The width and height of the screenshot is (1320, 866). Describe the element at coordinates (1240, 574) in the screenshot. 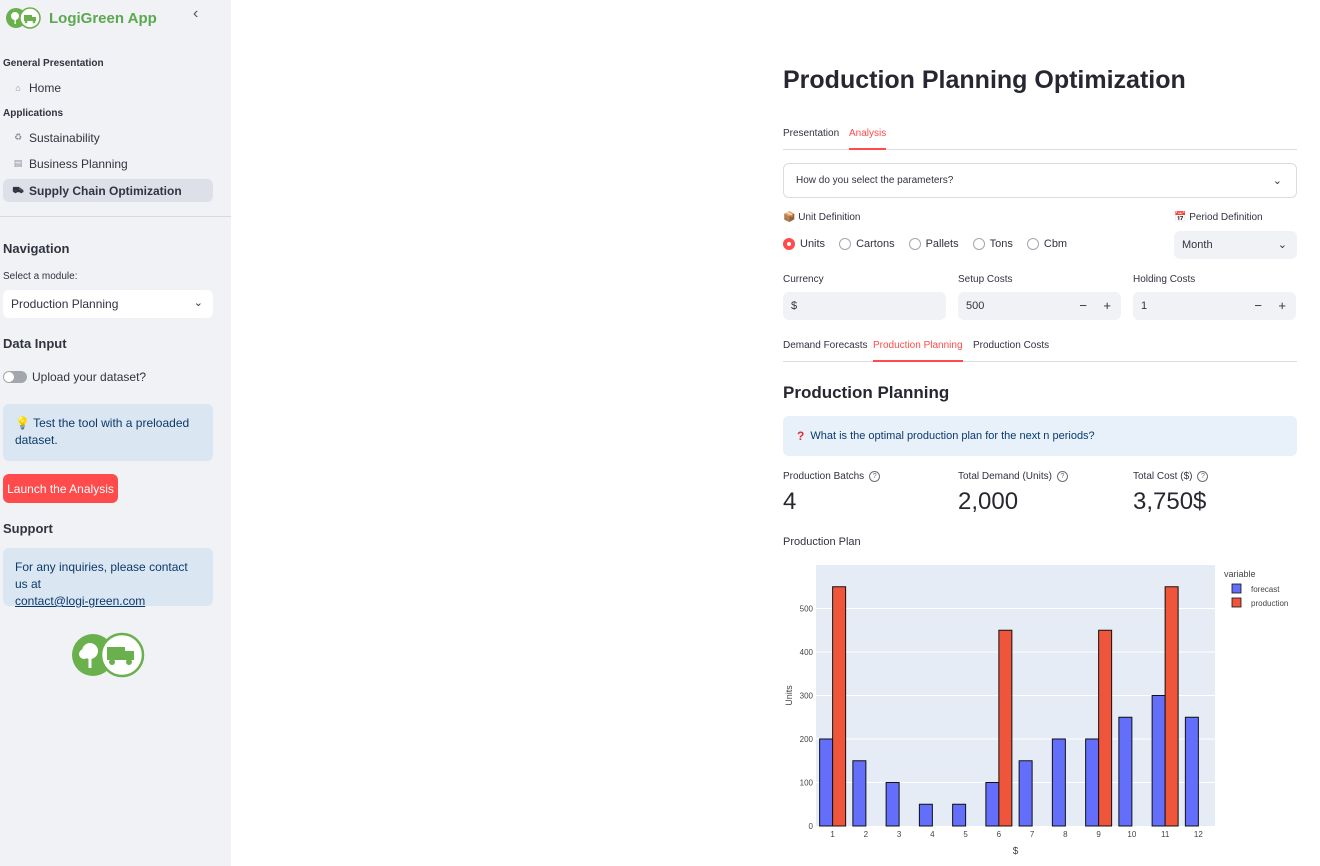

I see `legend-title: variable` at that location.